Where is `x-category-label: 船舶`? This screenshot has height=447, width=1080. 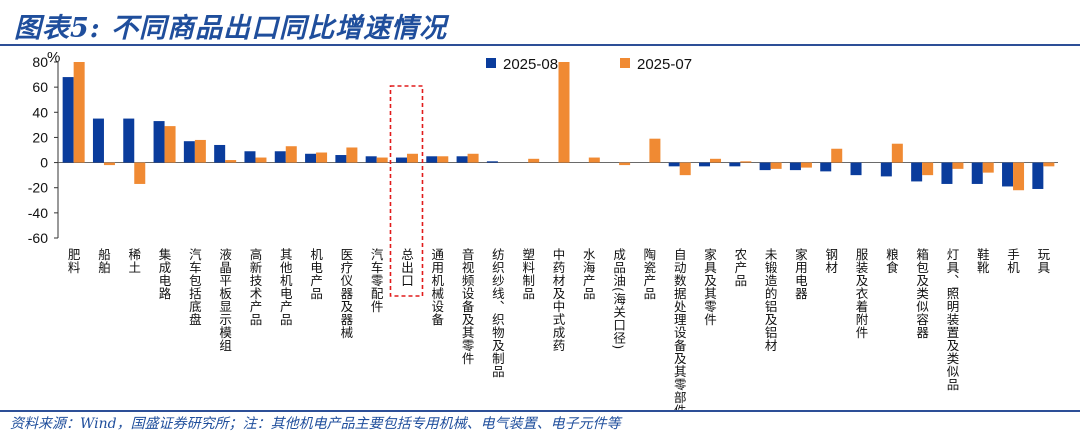
x-category-label: 船舶 is located at coordinates (103, 261).